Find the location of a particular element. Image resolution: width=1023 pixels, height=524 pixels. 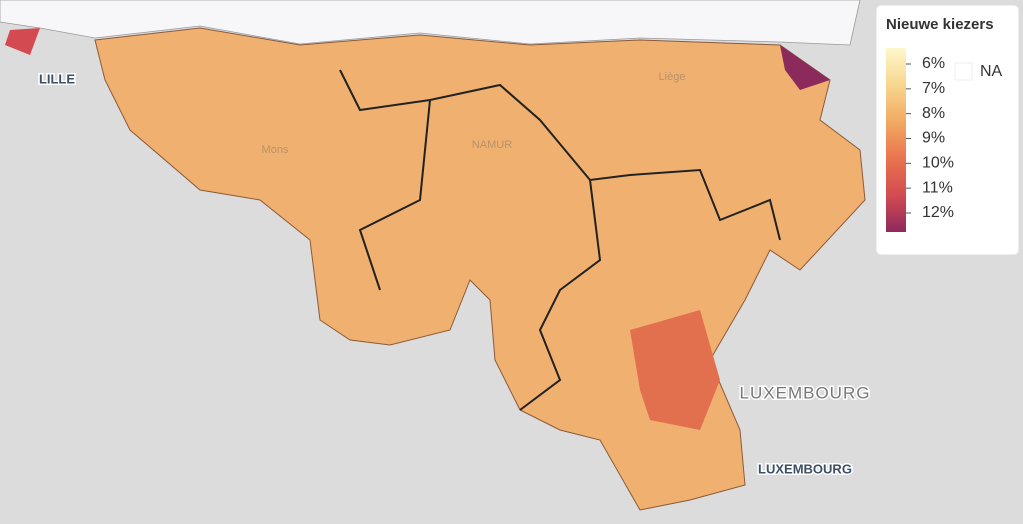

city-label: NAMUR is located at coordinates (492, 145).